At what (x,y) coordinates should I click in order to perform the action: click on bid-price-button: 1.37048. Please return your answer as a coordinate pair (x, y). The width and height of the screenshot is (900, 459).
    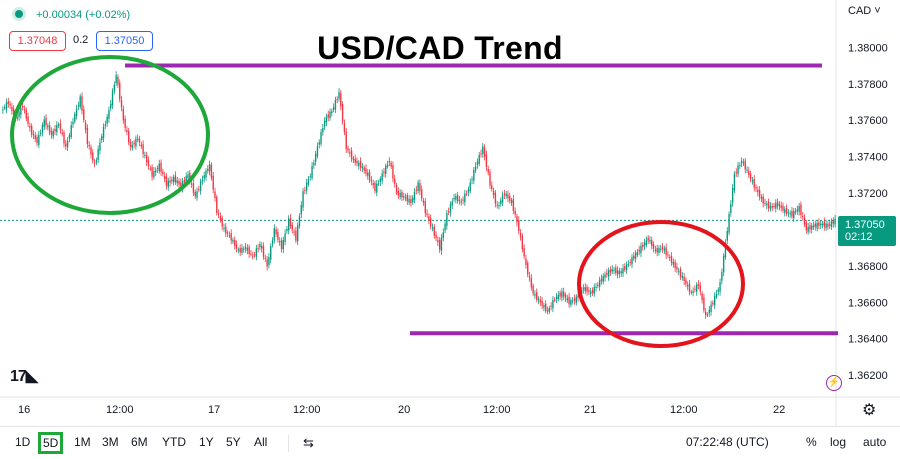
    Looking at the image, I should click on (37, 41).